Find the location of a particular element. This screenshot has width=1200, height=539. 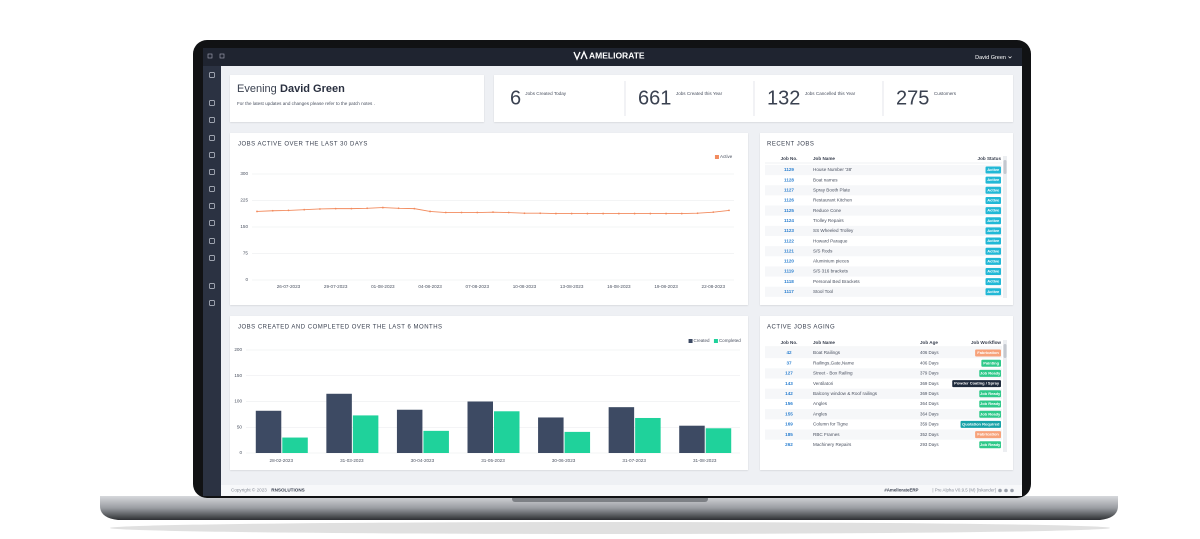

greeting: Evening is located at coordinates (257, 89).